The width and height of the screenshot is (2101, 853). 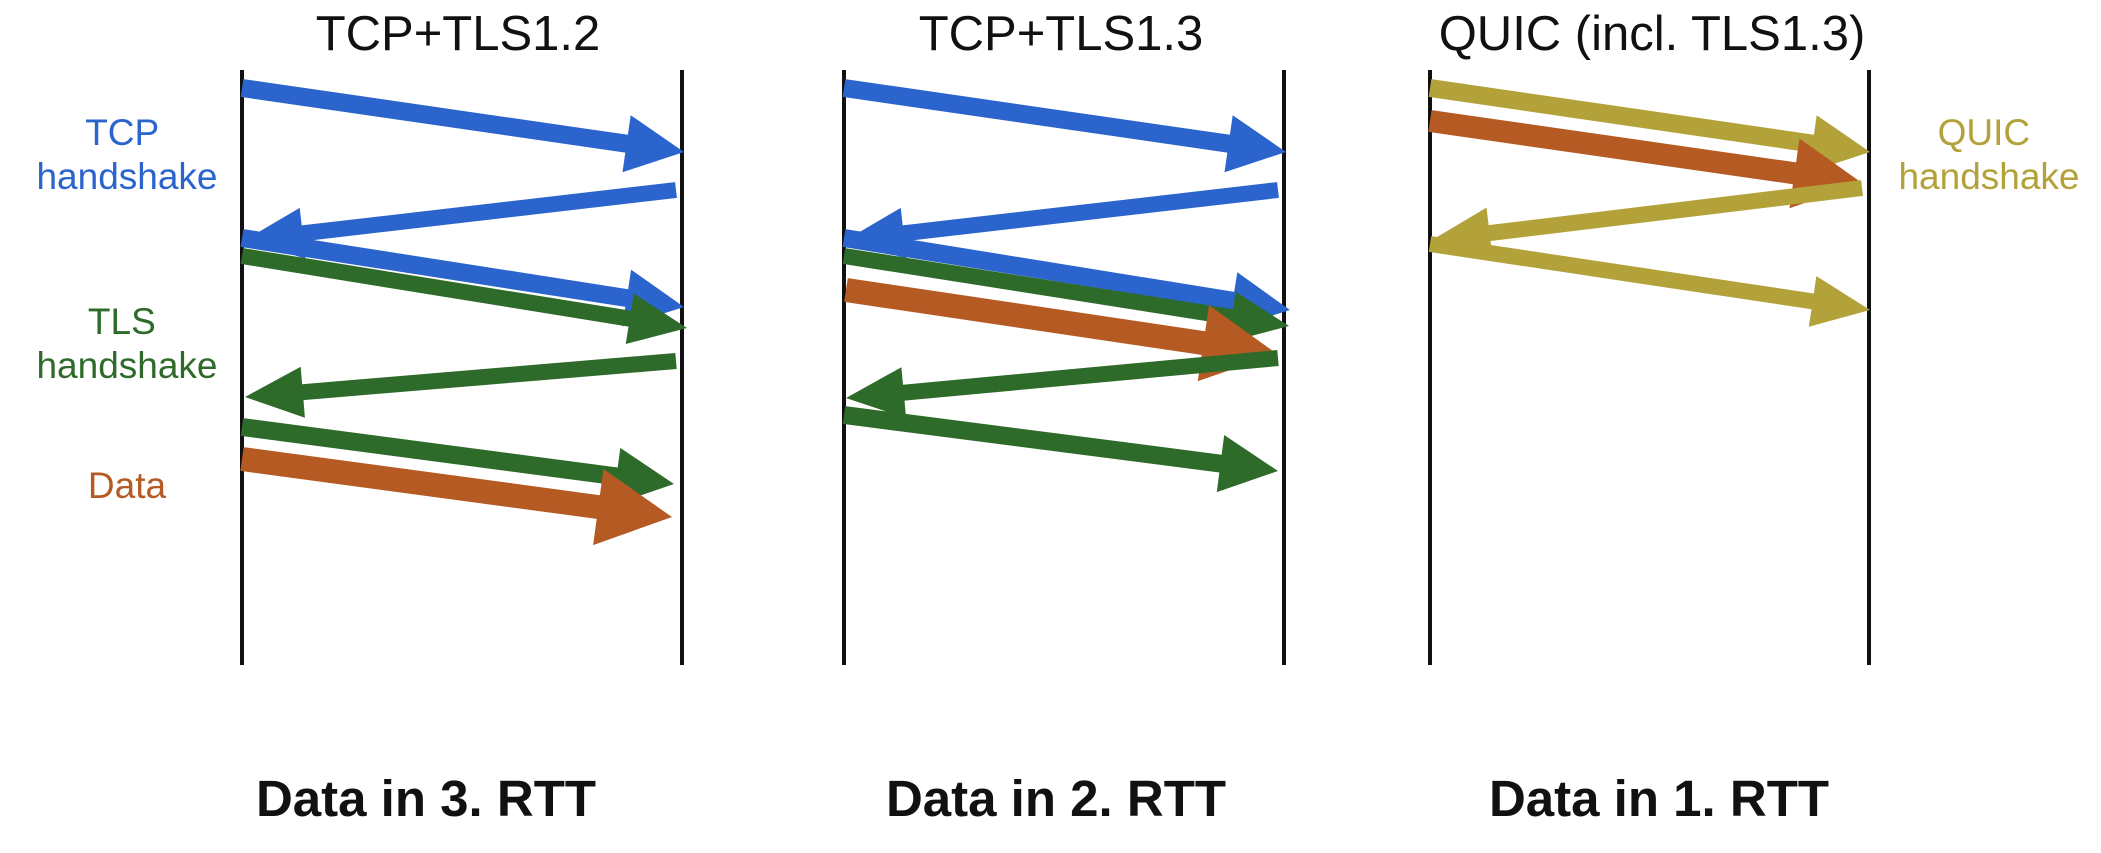 What do you see at coordinates (126, 343) in the screenshot?
I see `legend-tls-label: TLS handshake` at bounding box center [126, 343].